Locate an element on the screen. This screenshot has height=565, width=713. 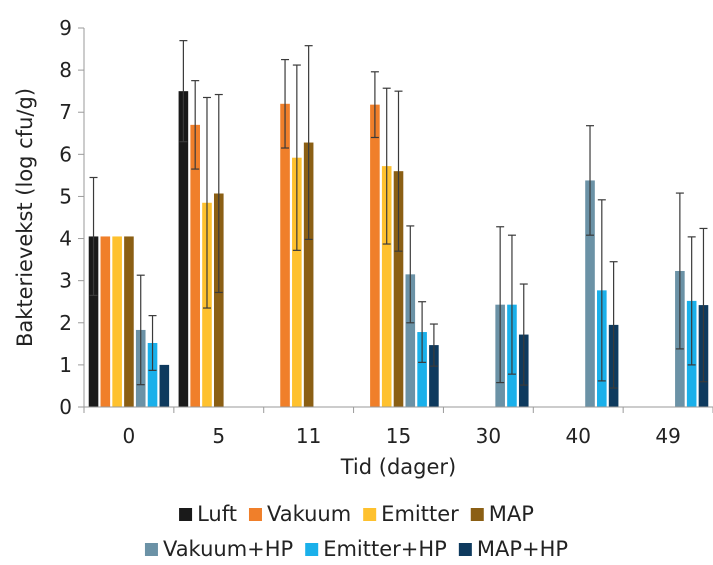
y-tick-label: 7 is located at coordinates (65, 112).